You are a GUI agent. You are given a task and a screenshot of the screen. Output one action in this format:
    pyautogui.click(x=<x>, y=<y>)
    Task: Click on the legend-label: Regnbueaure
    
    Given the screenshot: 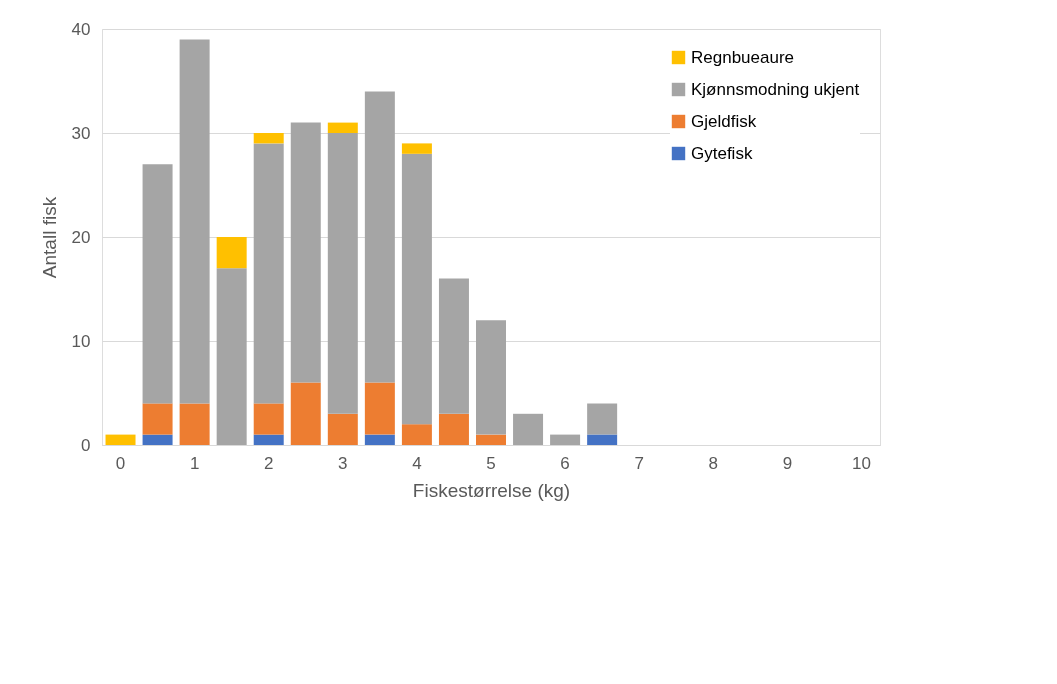 What is the action you would take?
    pyautogui.click(x=743, y=57)
    